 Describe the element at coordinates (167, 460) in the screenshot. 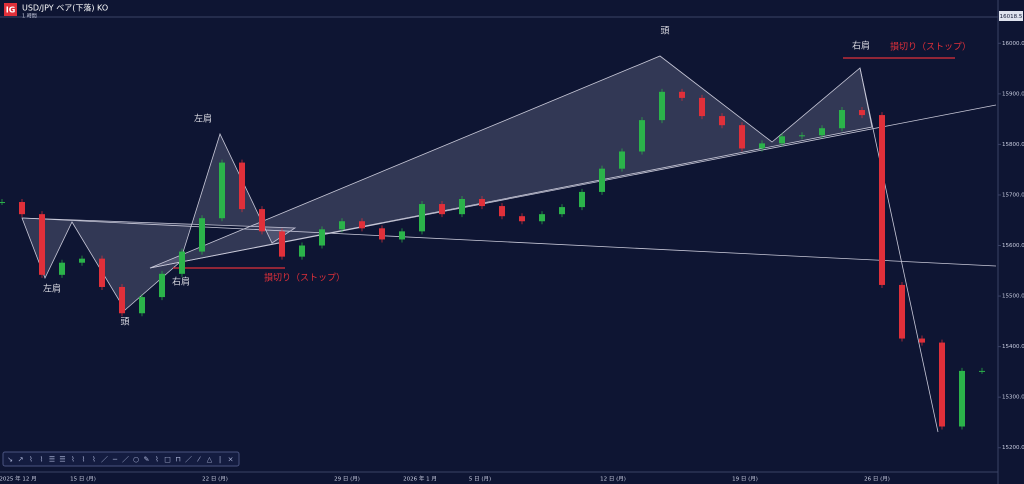

I see `toolbar-icon: □` at that location.